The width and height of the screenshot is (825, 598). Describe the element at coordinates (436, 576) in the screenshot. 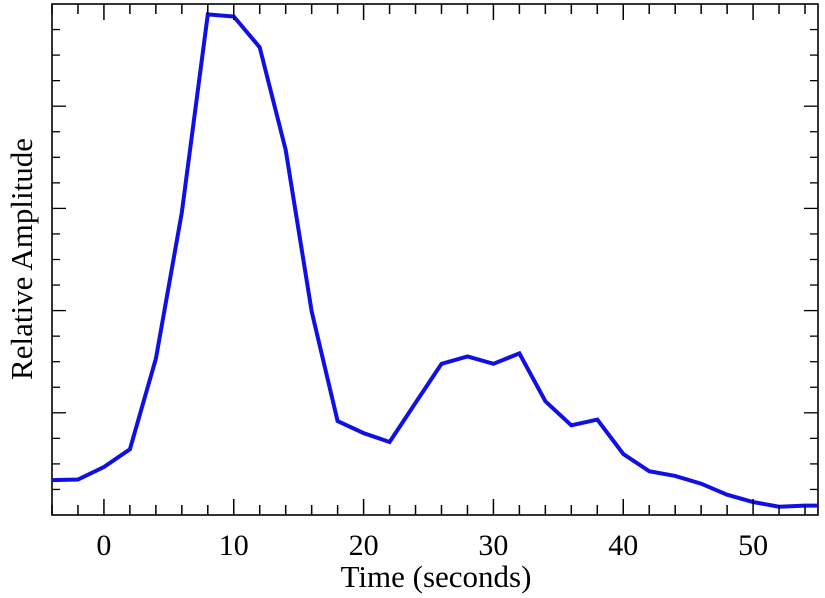

I see `x-axis-title: Time (seconds)` at that location.